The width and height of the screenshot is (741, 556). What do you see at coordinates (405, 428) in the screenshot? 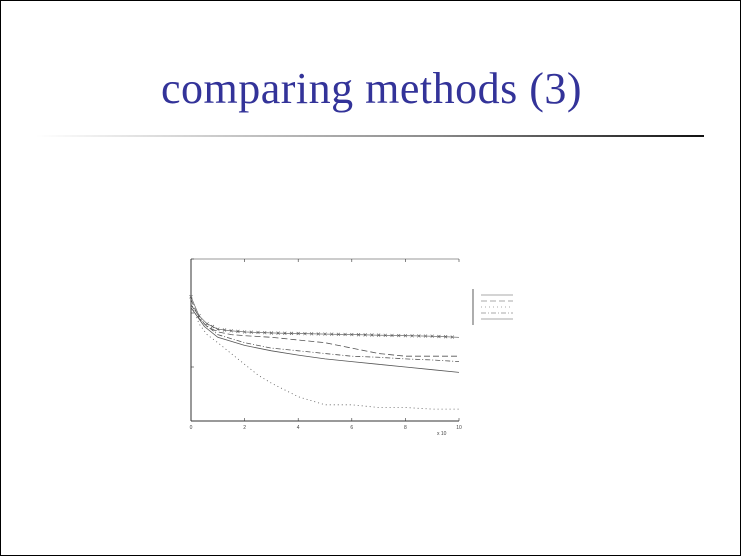
I see `x-tick-label: 8` at bounding box center [405, 428].